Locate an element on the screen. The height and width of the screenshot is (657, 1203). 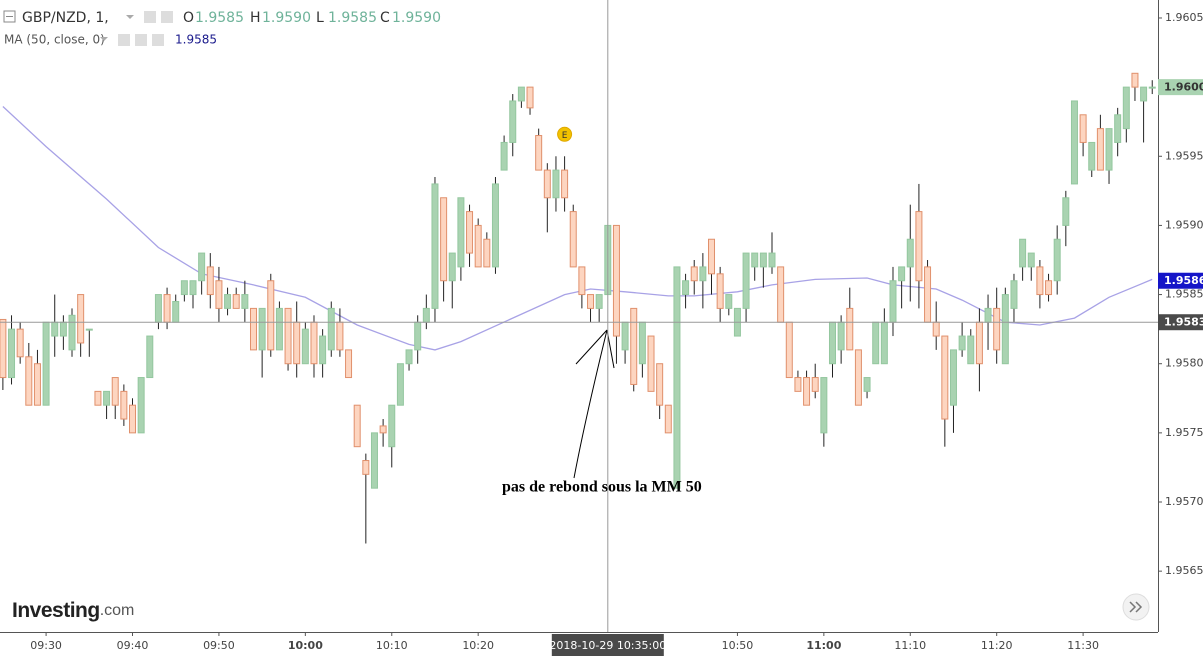
ohlc-readout: O 1.9585 H 1.9590 L 1.9585 C 1.9590 is located at coordinates (312, 18).